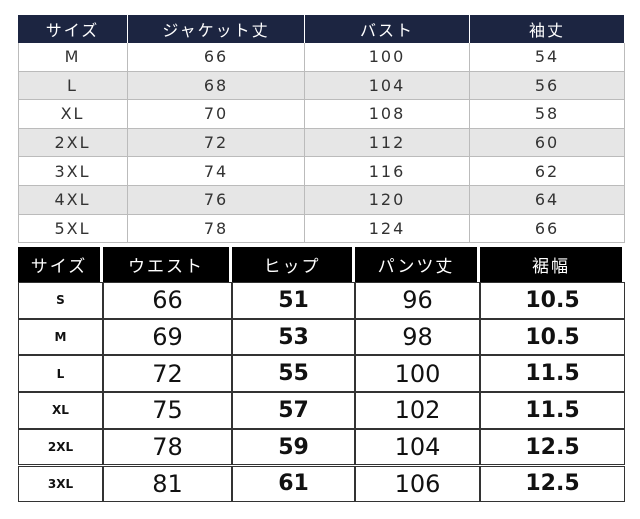 Image resolution: width=640 pixels, height=519 pixels. I want to click on header-cell: ヒップ, so click(293, 264).